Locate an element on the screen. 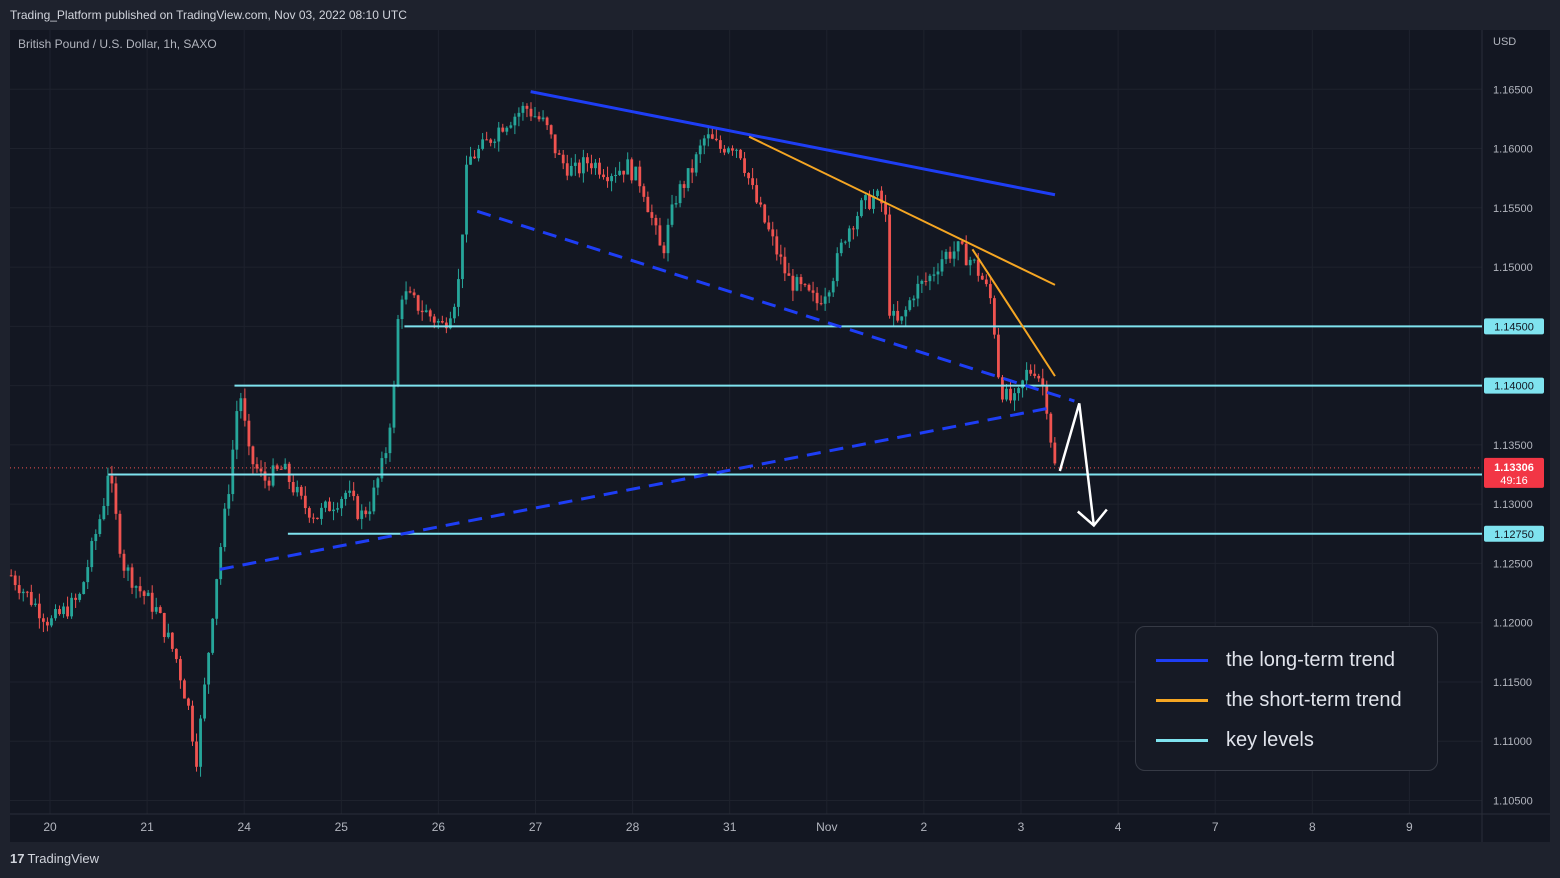 This screenshot has width=1560, height=878. y-tick-label: 1.13000 is located at coordinates (1513, 505).